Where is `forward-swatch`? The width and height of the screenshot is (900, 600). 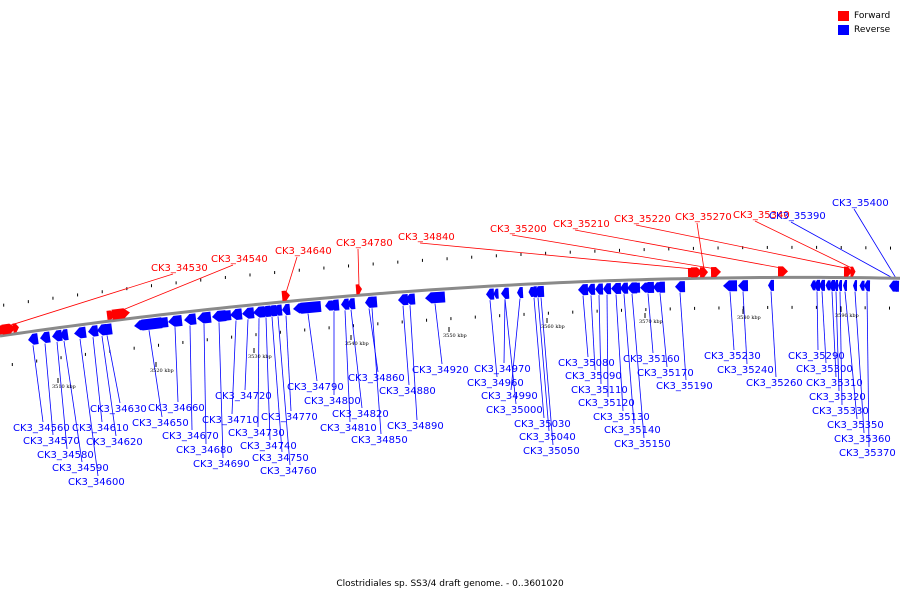
forward-swatch is located at coordinates (843, 16).